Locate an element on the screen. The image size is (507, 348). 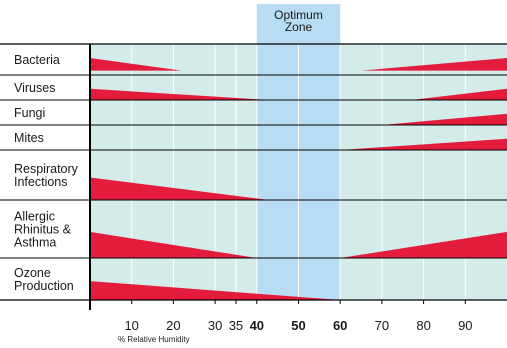
x-tick-label-90: 90 is located at coordinates (465, 325).